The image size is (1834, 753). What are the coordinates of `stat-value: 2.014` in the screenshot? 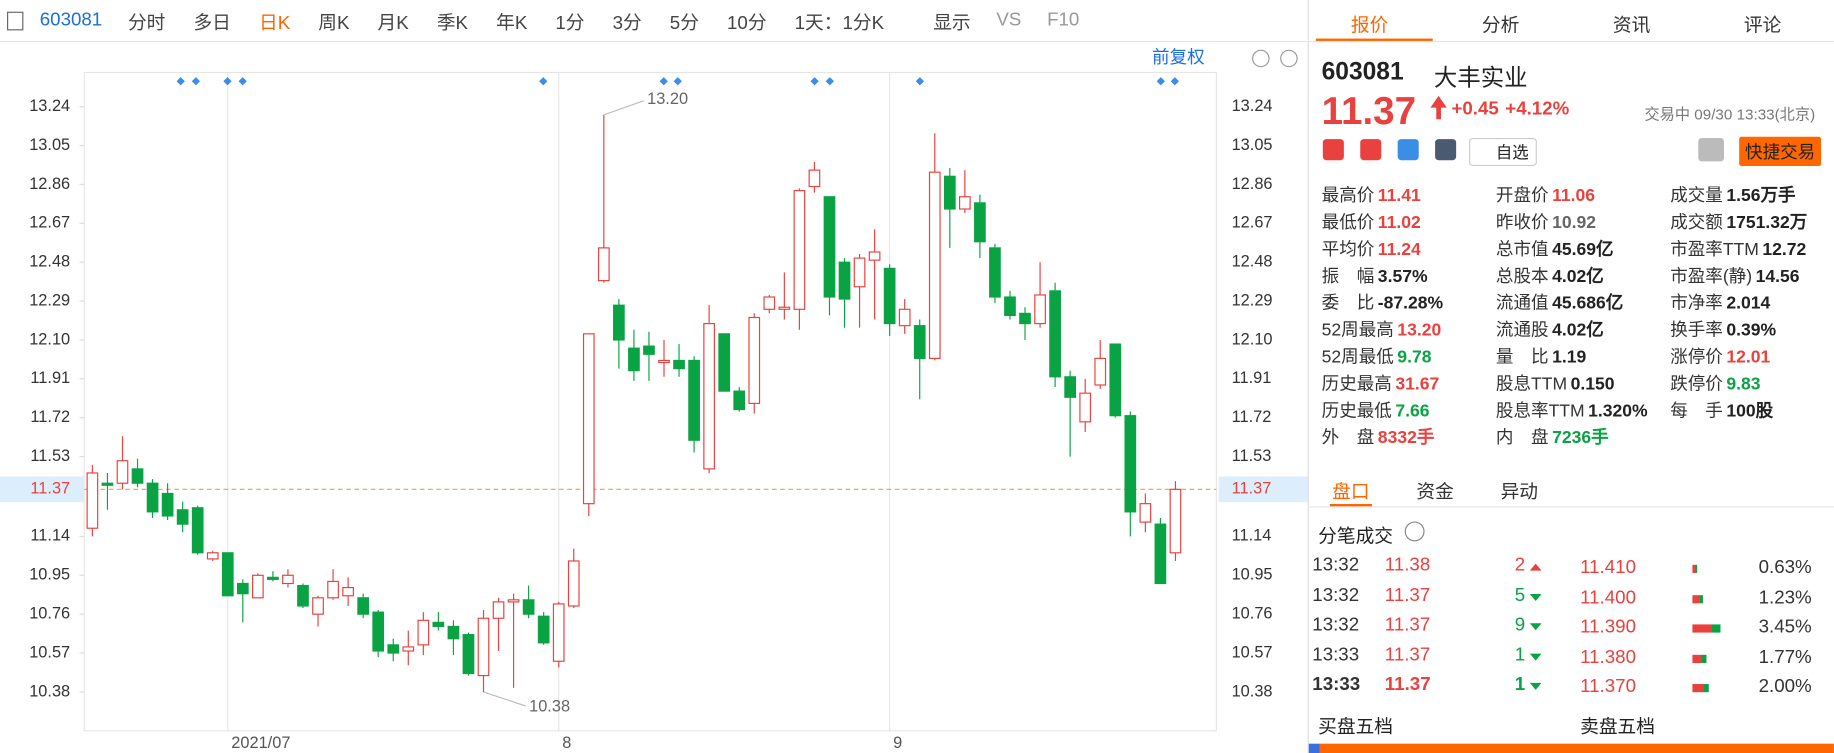 It's located at (1748, 303).